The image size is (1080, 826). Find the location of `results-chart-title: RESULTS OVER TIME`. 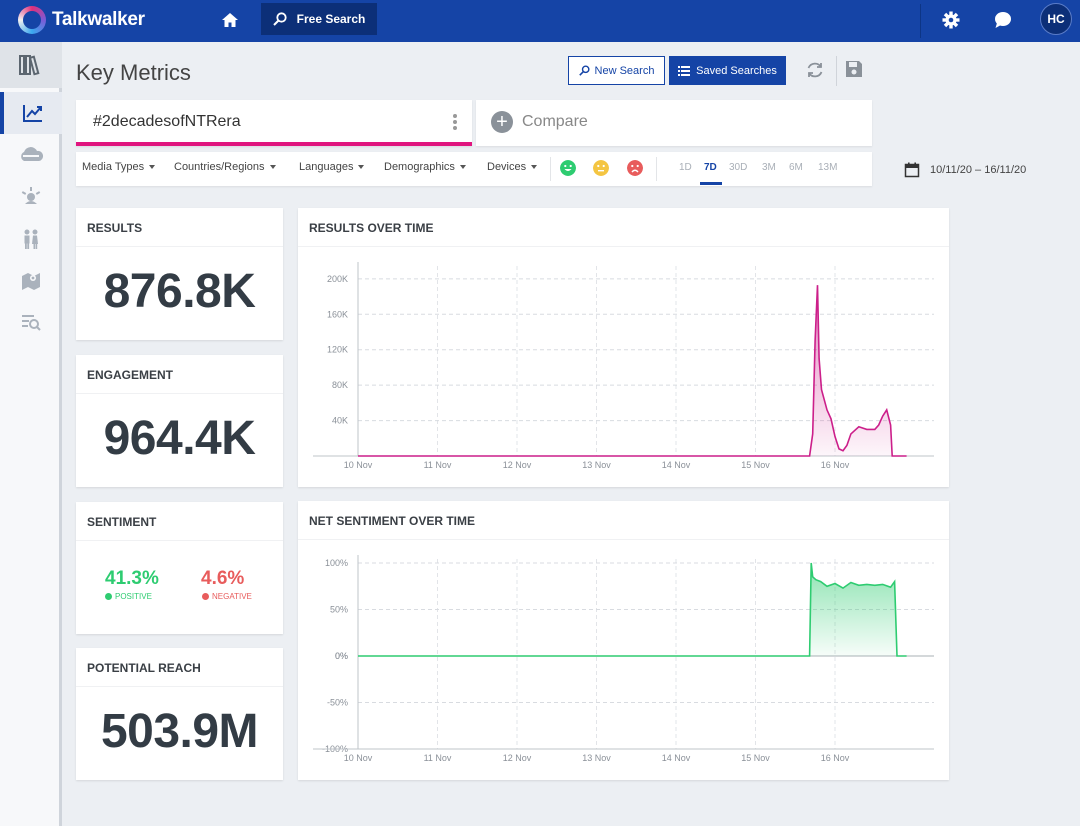

results-chart-title: RESULTS OVER TIME is located at coordinates (371, 228).